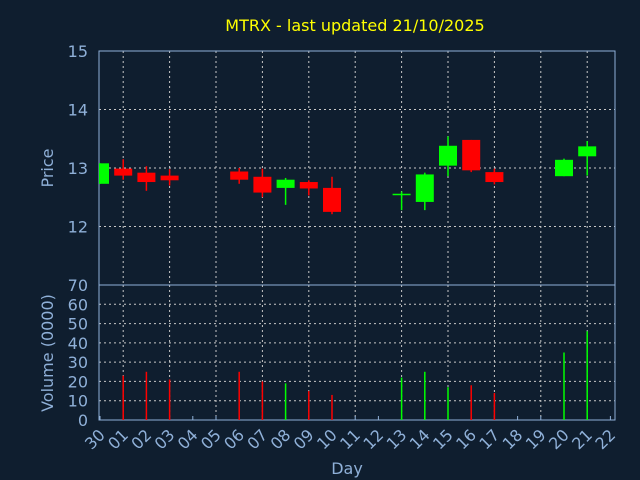  What do you see at coordinates (78, 168) in the screenshot?
I see `price-tick-label: 13` at bounding box center [78, 168].